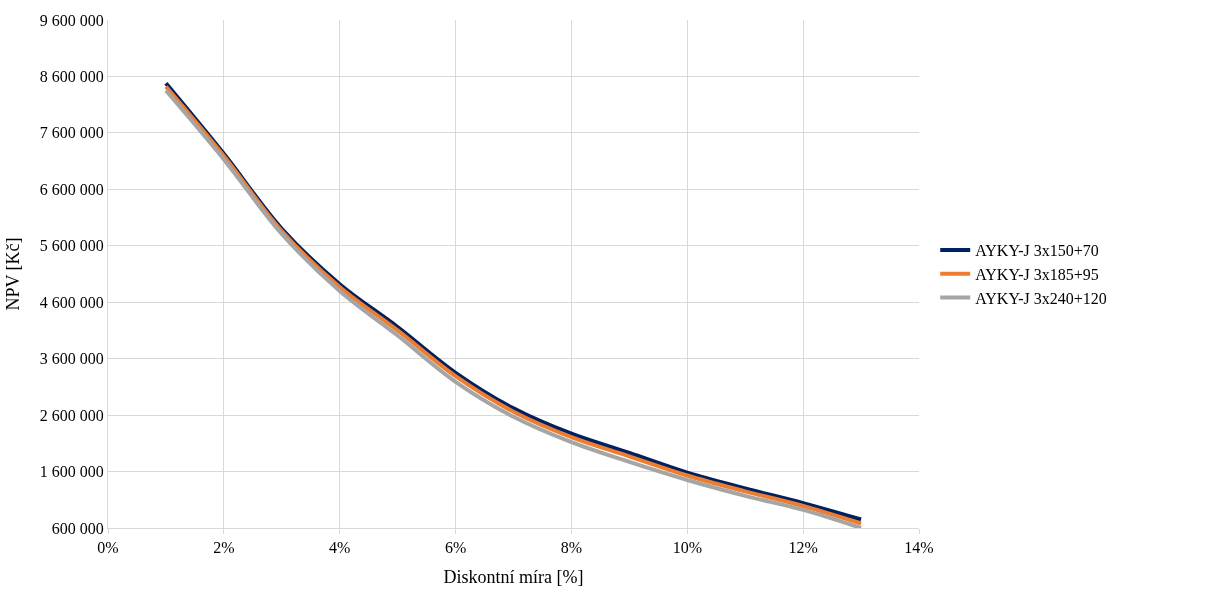 The image size is (1209, 598). Describe the element at coordinates (919, 548) in the screenshot. I see `x-tick-label: 14%` at that location.